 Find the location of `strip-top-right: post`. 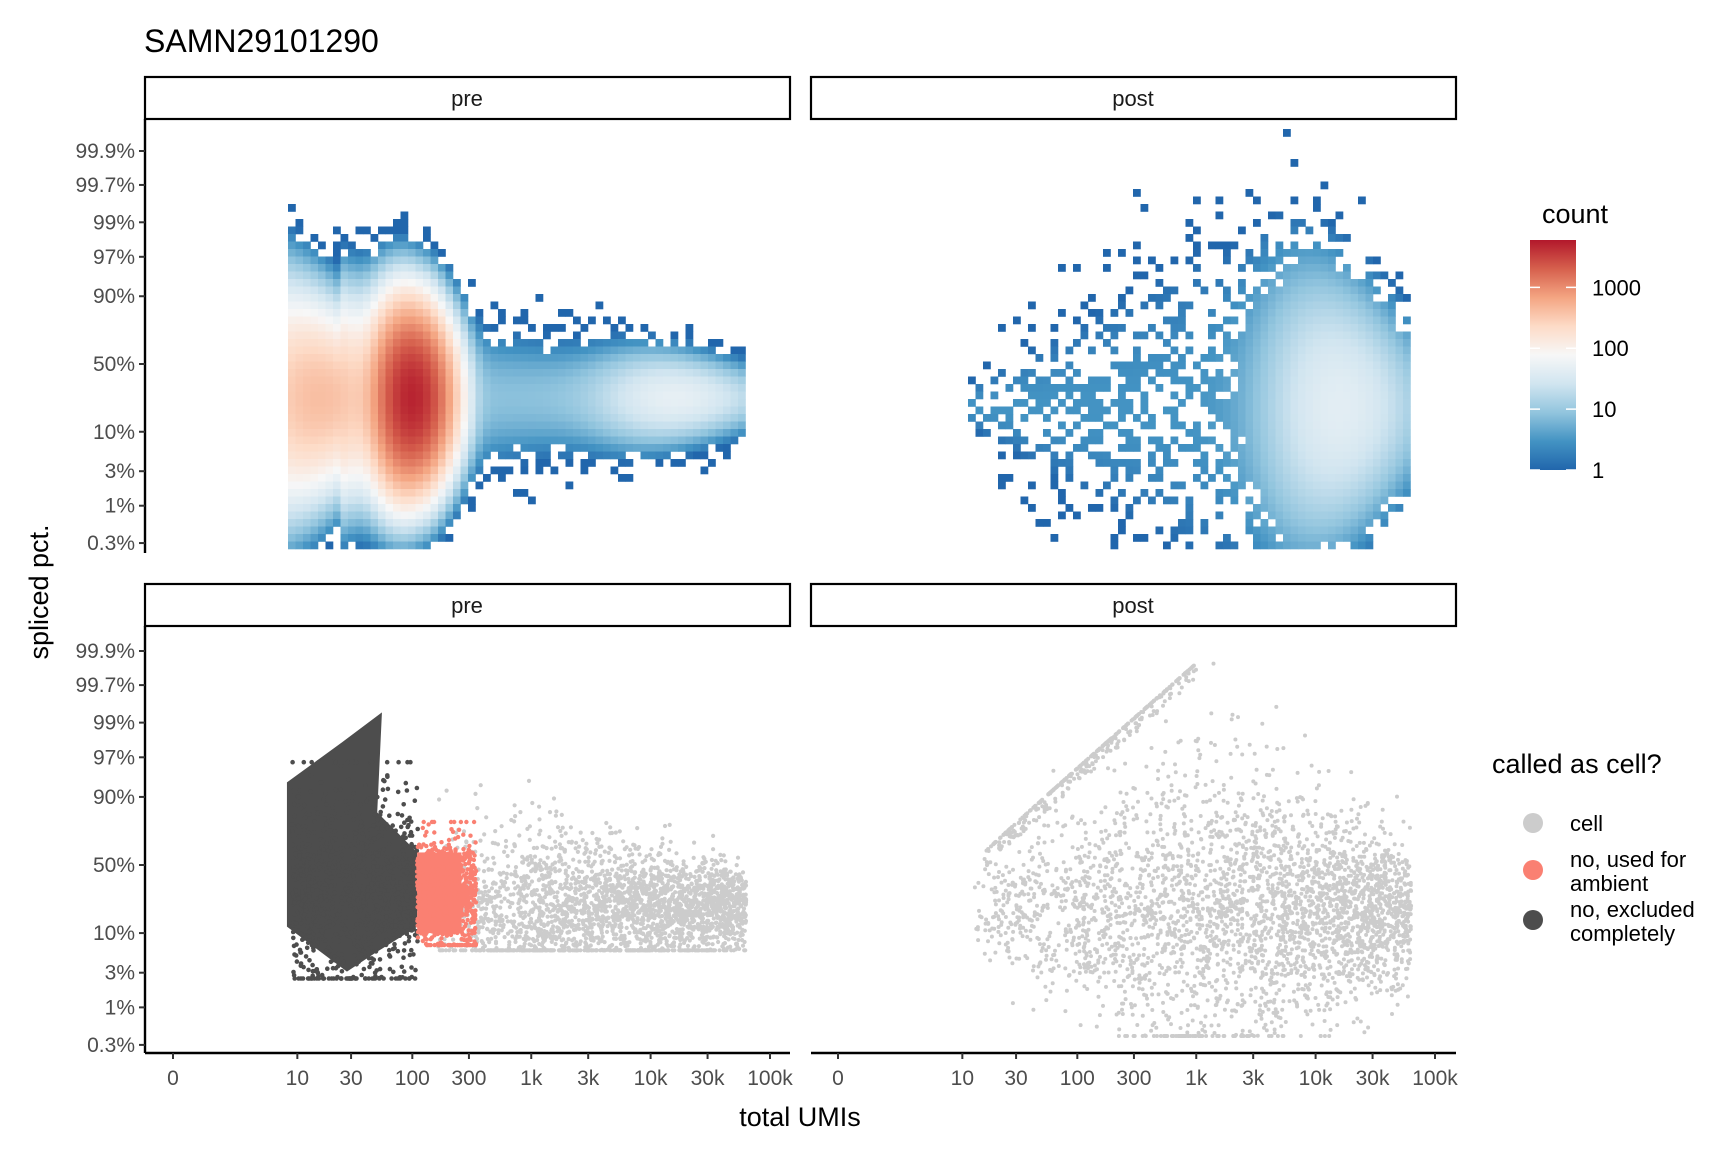

strip-top-right: post is located at coordinates (1133, 98).